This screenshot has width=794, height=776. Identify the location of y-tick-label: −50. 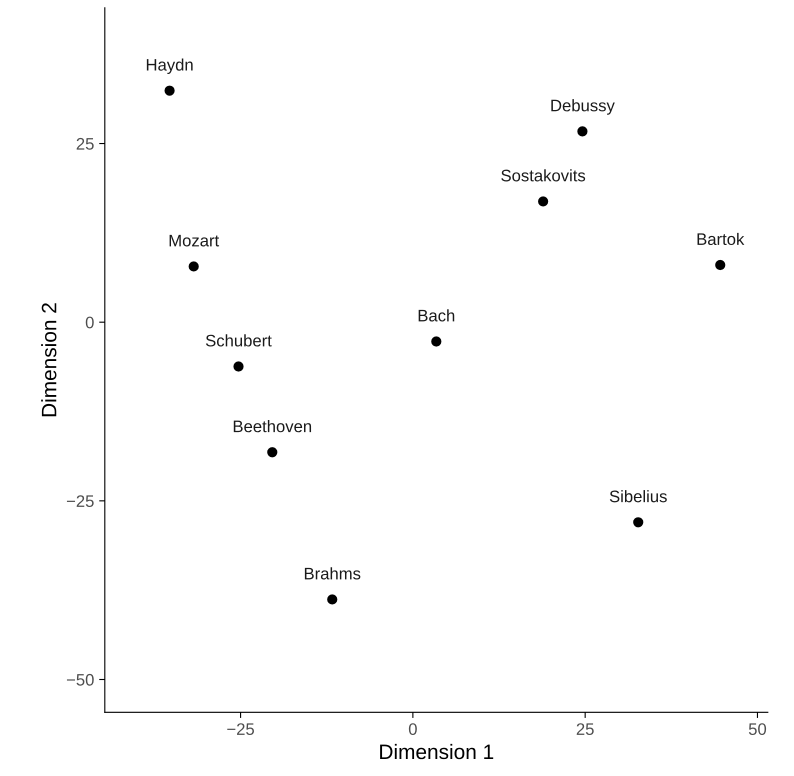
(80, 680).